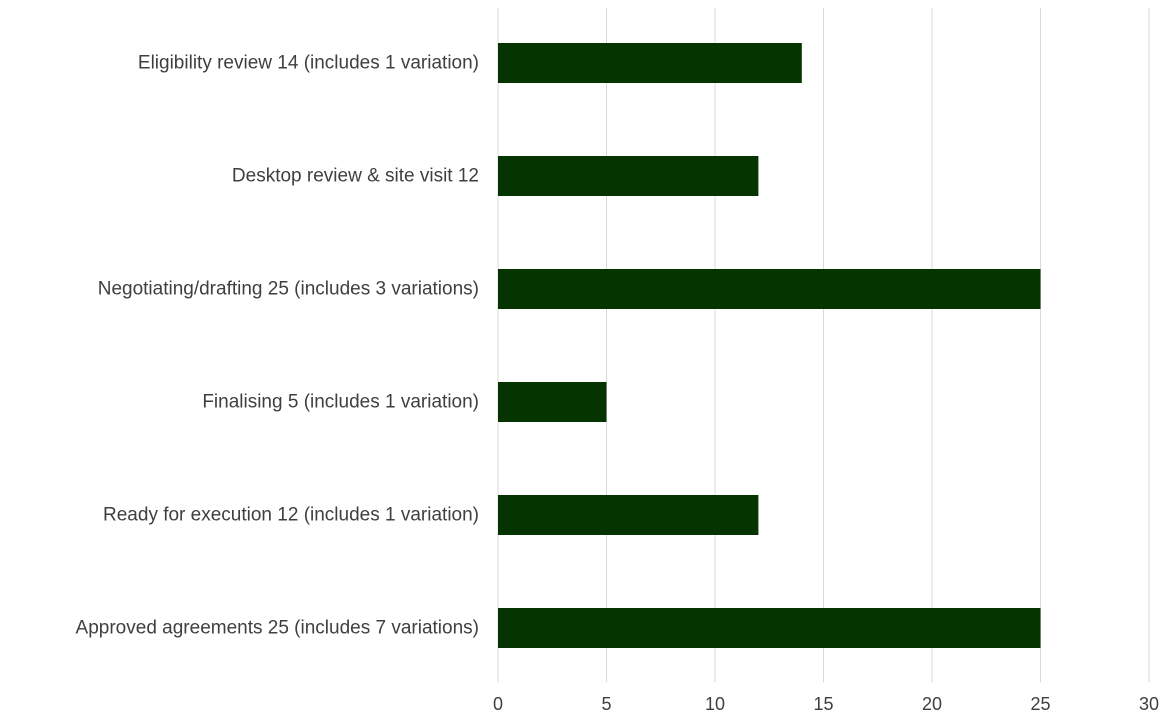 The width and height of the screenshot is (1168, 720). What do you see at coordinates (823, 704) in the screenshot?
I see `x-tick-label: 15` at bounding box center [823, 704].